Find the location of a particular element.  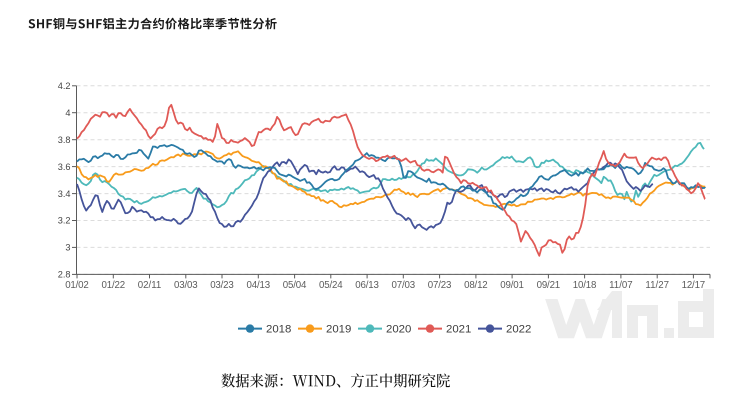

svg-text: 08/12 is located at coordinates (476, 285).